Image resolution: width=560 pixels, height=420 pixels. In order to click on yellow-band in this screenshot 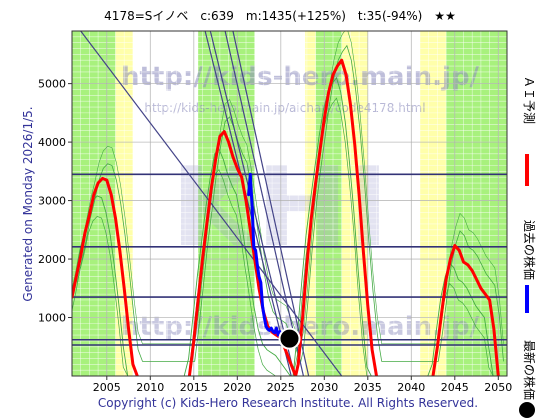, I will do `click(354, 203)`.